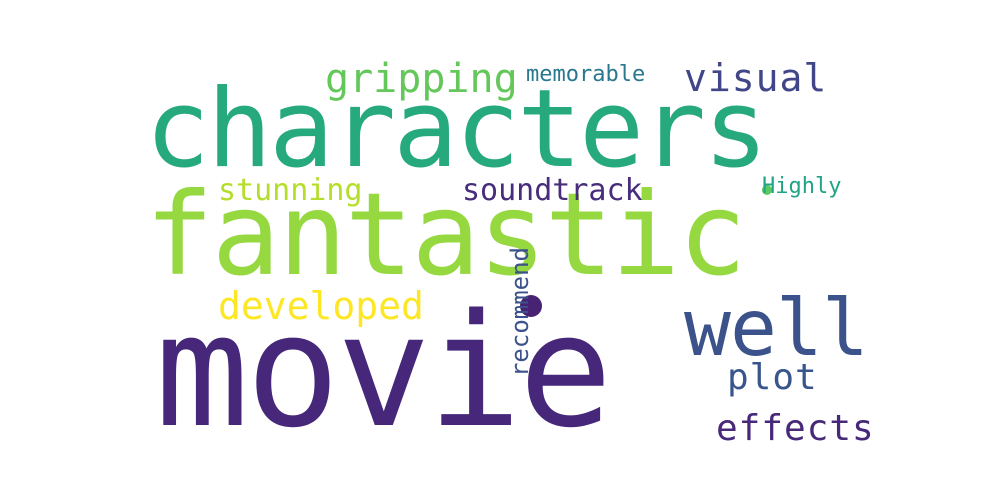  What do you see at coordinates (756, 78) in the screenshot?
I see `word-visual: visual` at bounding box center [756, 78].